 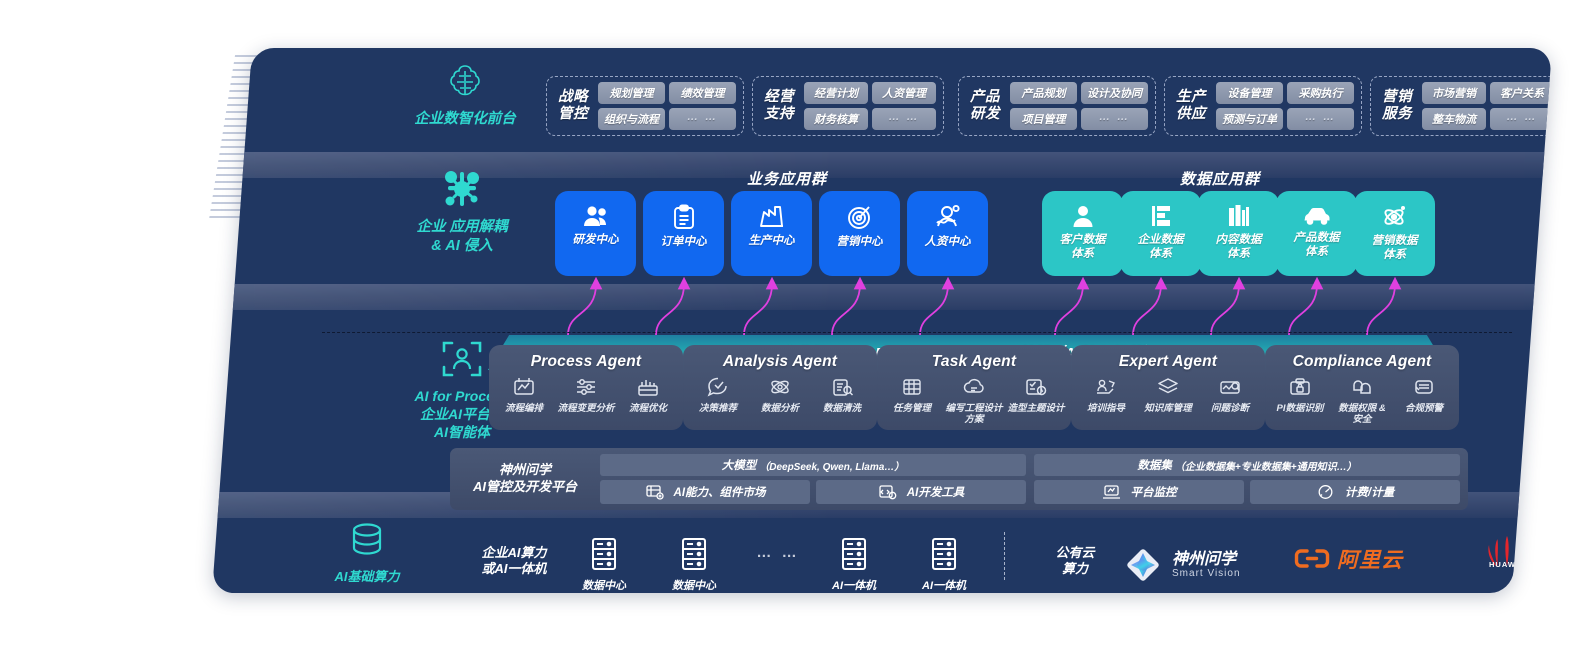 What do you see at coordinates (514, 560) in the screenshot?
I see `infra-item-enterprise-compute: 企业AI算力 或AI一体机` at bounding box center [514, 560].